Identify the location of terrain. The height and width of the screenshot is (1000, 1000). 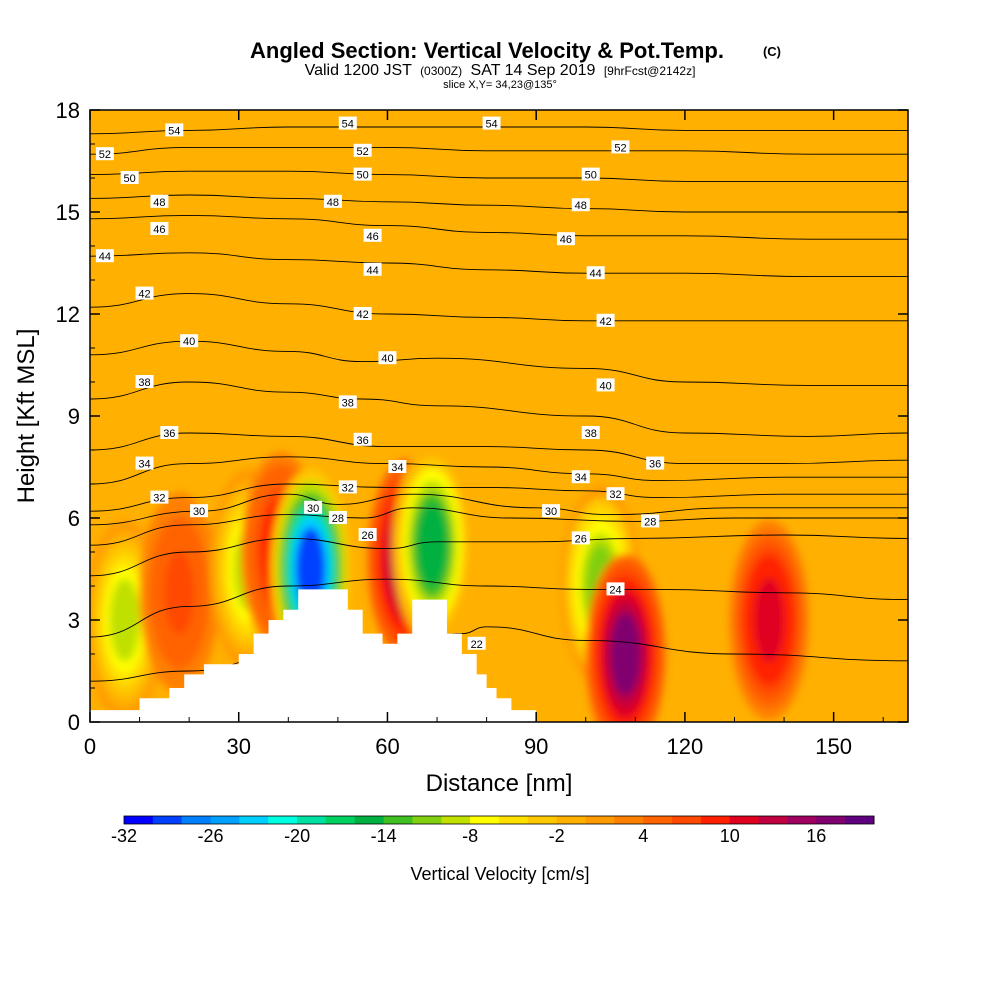
(313, 655).